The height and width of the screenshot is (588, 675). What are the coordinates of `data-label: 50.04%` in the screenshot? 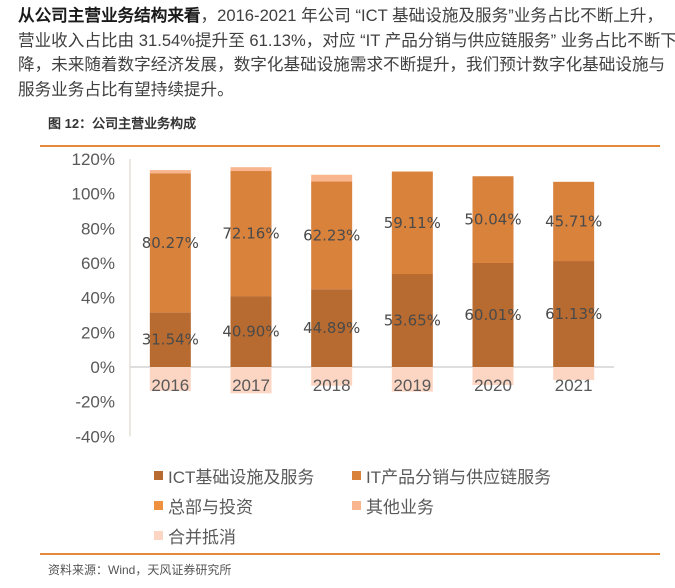 It's located at (492, 220).